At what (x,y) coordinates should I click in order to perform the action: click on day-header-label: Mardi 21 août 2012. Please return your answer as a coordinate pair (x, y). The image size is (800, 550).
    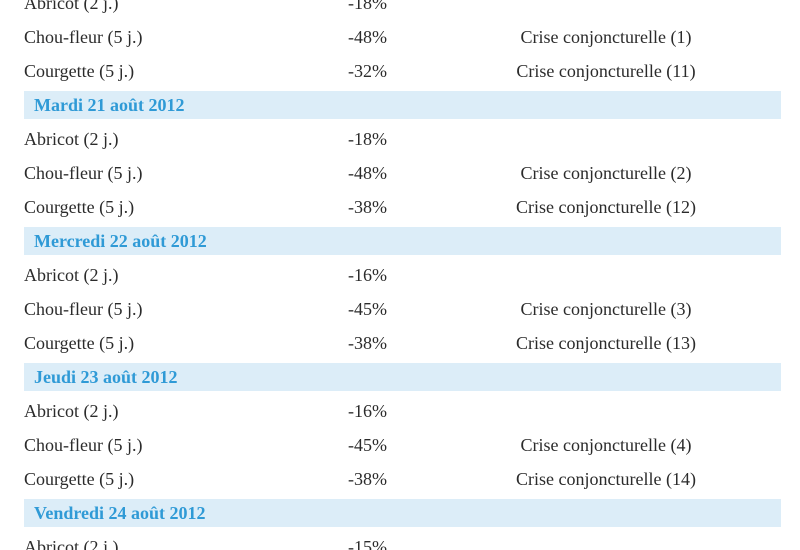
    Looking at the image, I should click on (109, 105).